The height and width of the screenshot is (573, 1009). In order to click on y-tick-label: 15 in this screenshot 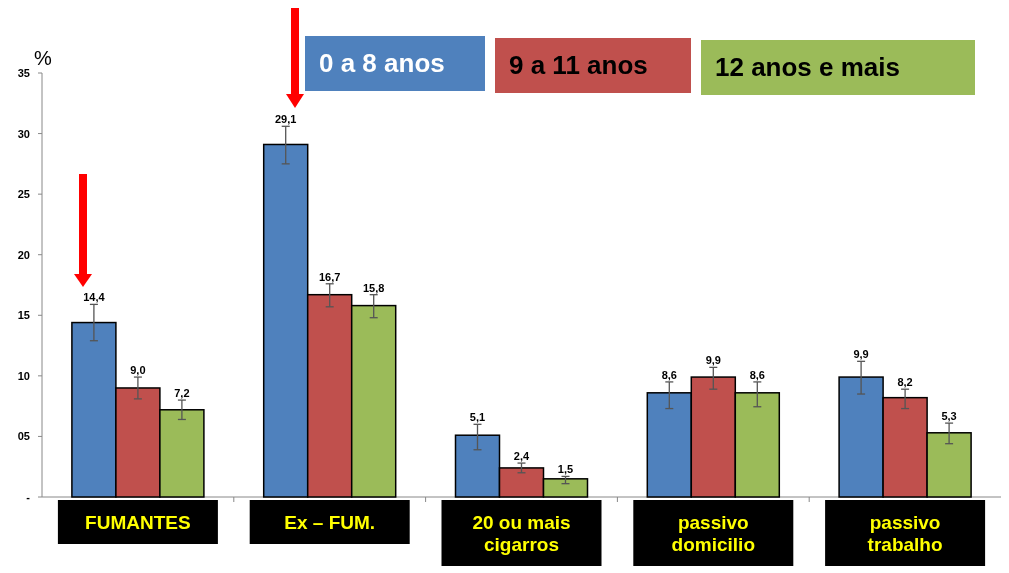, I will do `click(23, 315)`.